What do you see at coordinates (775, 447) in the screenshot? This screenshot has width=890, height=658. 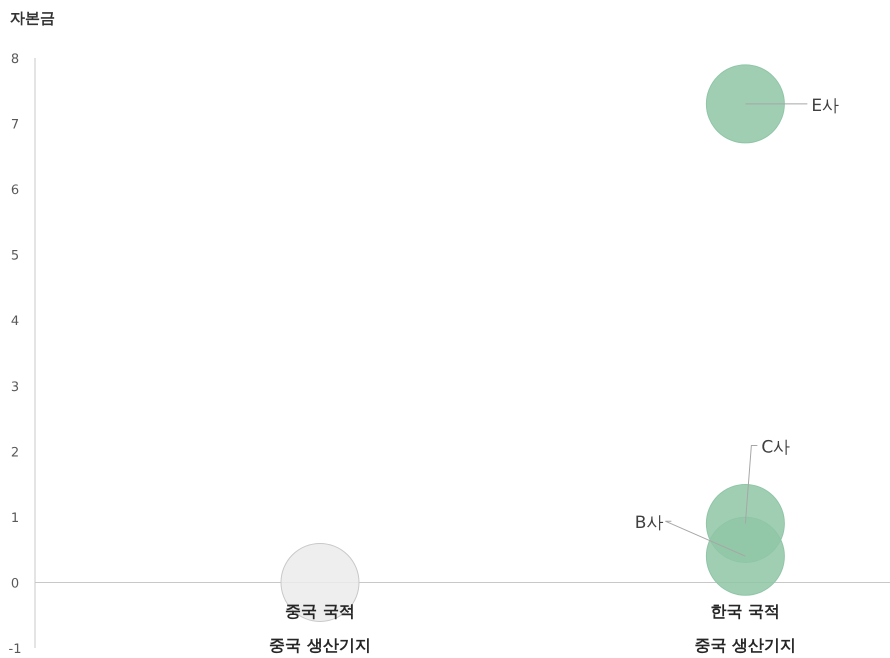 I see `series-label: C사` at bounding box center [775, 447].